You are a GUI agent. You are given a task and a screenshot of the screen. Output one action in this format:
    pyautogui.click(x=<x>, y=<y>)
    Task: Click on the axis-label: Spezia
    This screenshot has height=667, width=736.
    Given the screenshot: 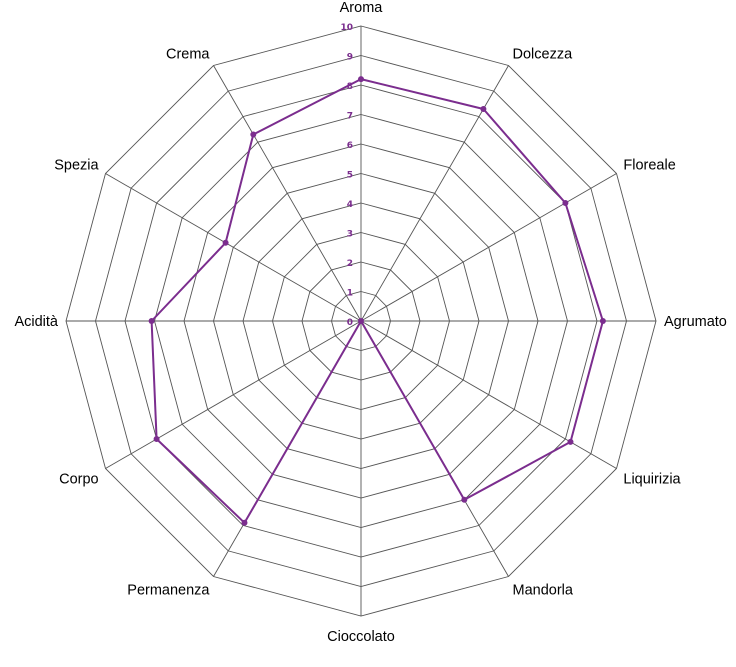 What is the action you would take?
    pyautogui.click(x=76, y=166)
    